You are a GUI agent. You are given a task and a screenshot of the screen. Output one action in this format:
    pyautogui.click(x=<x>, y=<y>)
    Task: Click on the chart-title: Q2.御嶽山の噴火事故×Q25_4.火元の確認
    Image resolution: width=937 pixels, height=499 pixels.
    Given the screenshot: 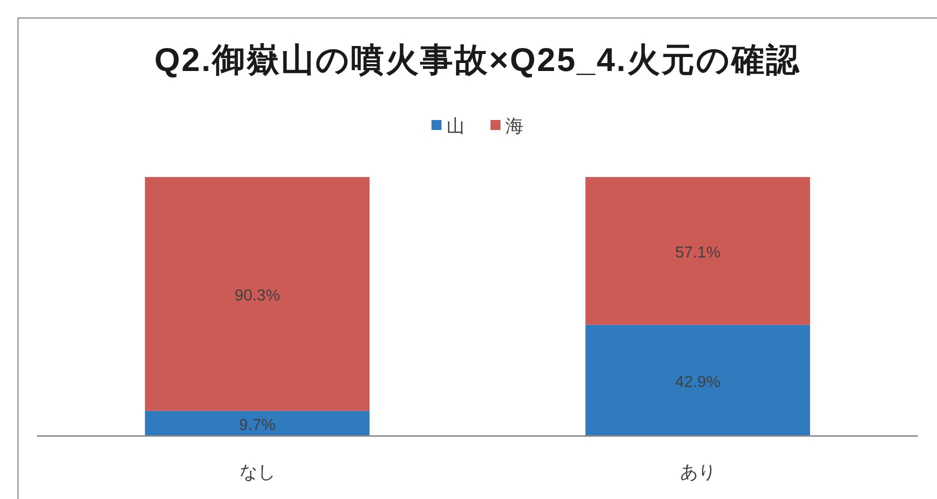 What is the action you would take?
    pyautogui.click(x=477, y=59)
    